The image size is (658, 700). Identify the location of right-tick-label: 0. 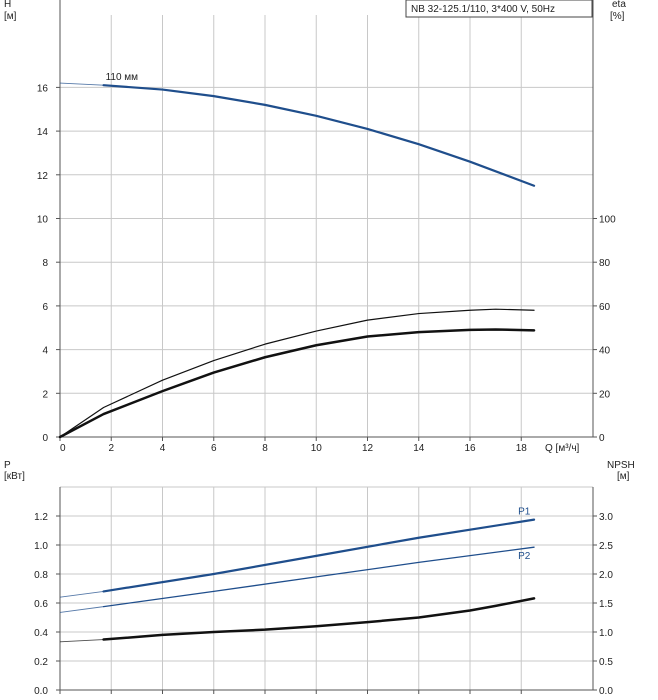
(602, 438).